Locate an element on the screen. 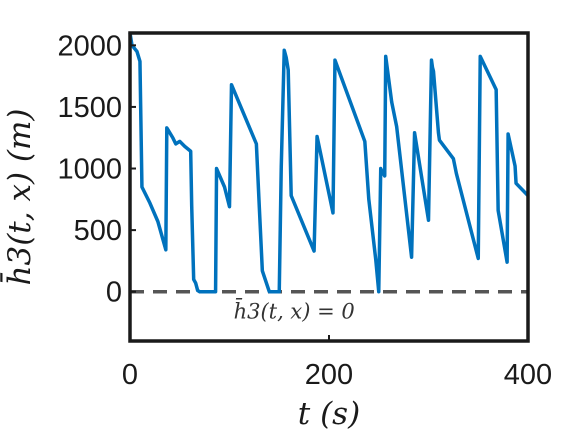  y-tick-label: 1500 is located at coordinates (89, 108).